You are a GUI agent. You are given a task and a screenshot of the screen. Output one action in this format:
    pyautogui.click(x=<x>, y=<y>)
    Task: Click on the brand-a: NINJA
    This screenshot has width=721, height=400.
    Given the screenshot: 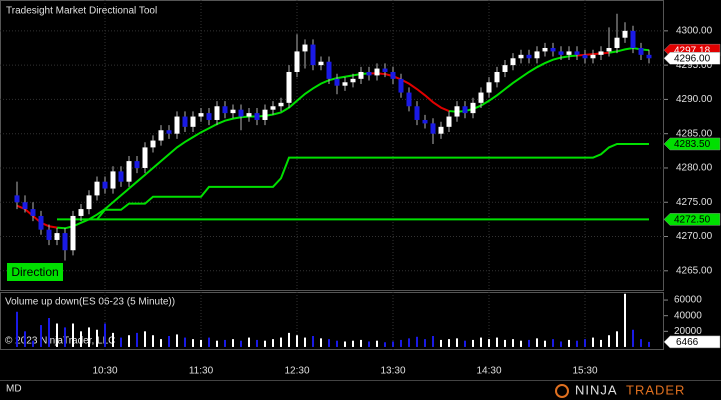 What is the action you would take?
    pyautogui.click(x=596, y=389)
    